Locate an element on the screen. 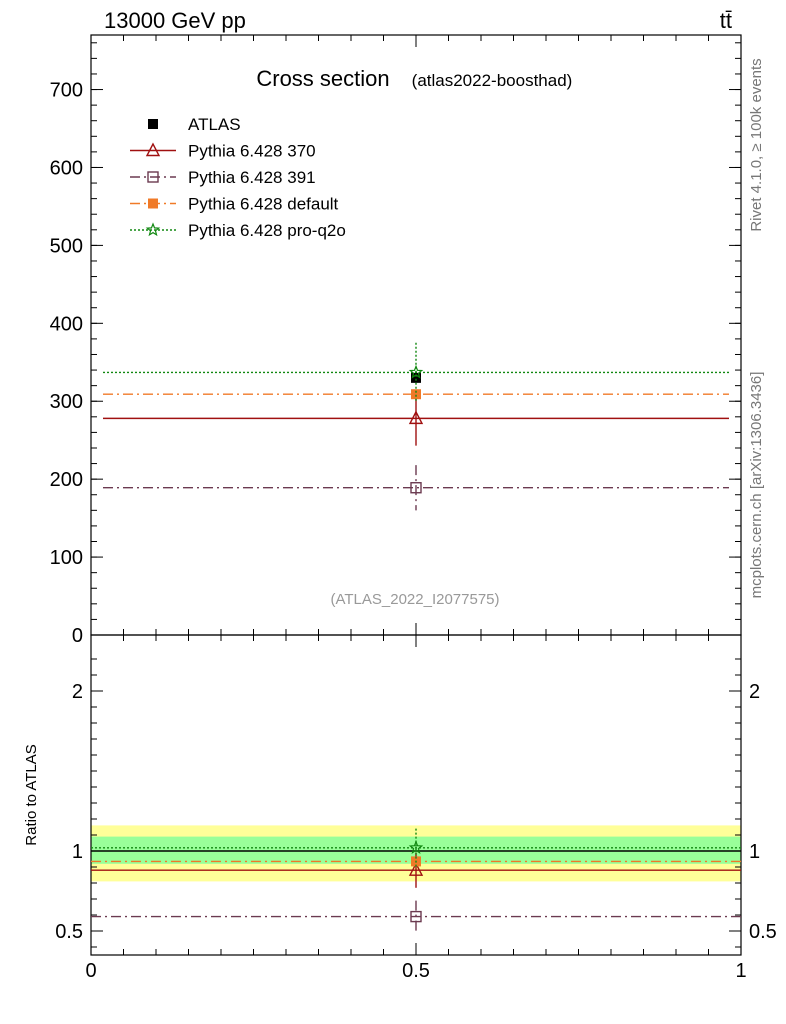  y-tick-label: 600 is located at coordinates (66, 168).